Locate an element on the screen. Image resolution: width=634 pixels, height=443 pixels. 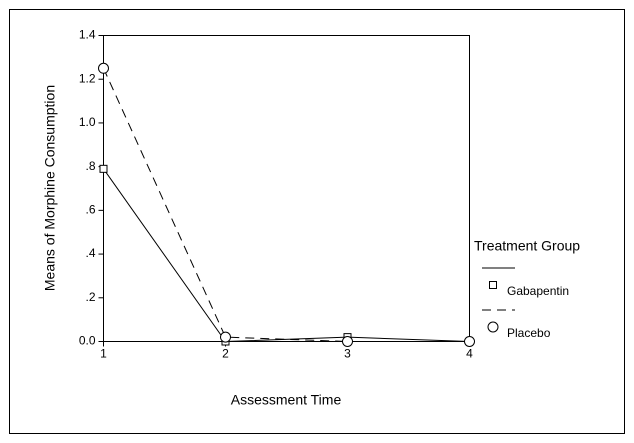
y-tick-label: .2 is located at coordinates (90, 297).